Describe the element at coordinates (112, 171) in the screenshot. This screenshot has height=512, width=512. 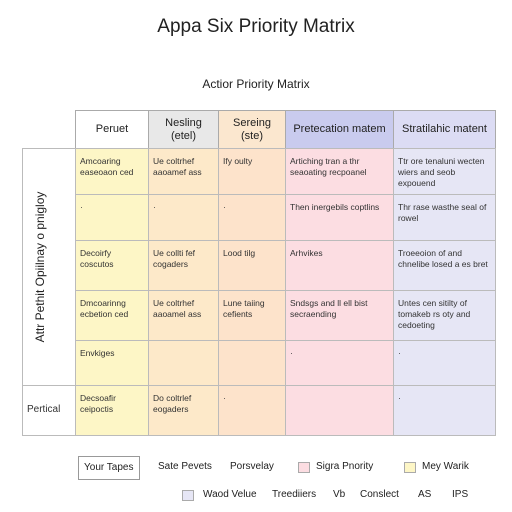
I see `table-cell: Amcoaring easeoaon ced` at that location.